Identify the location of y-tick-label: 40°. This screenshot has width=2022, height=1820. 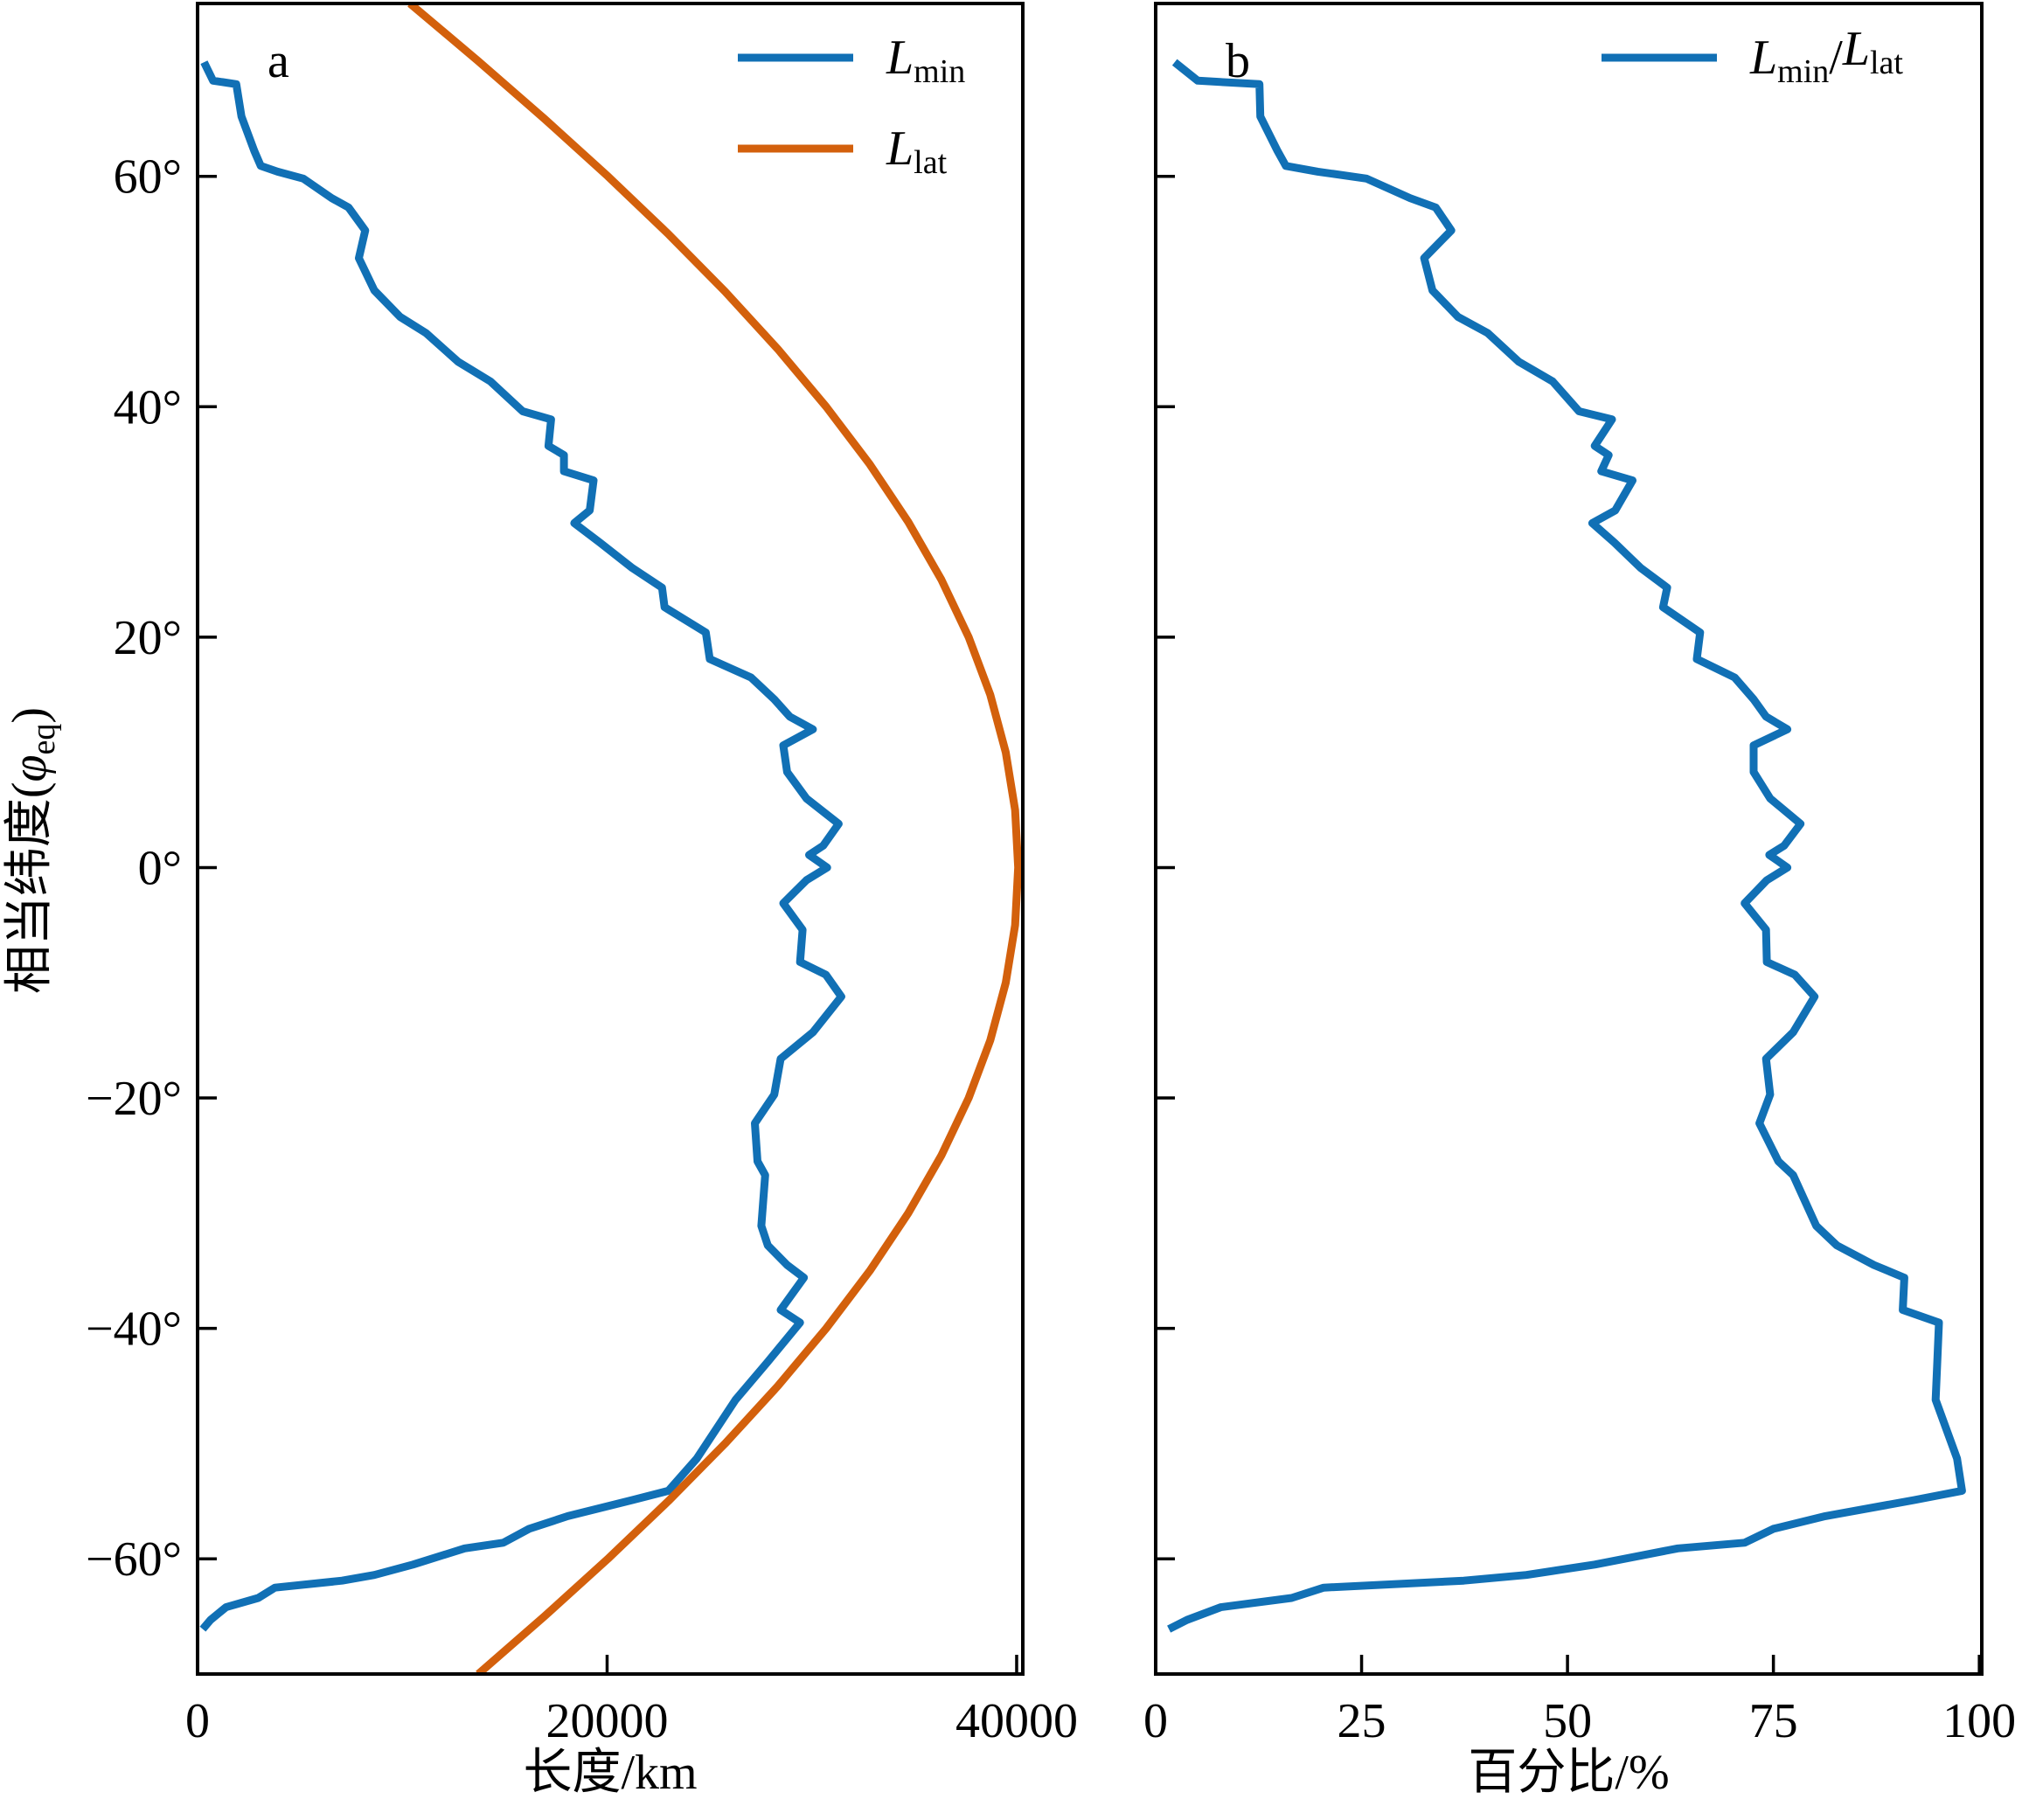
(148, 407).